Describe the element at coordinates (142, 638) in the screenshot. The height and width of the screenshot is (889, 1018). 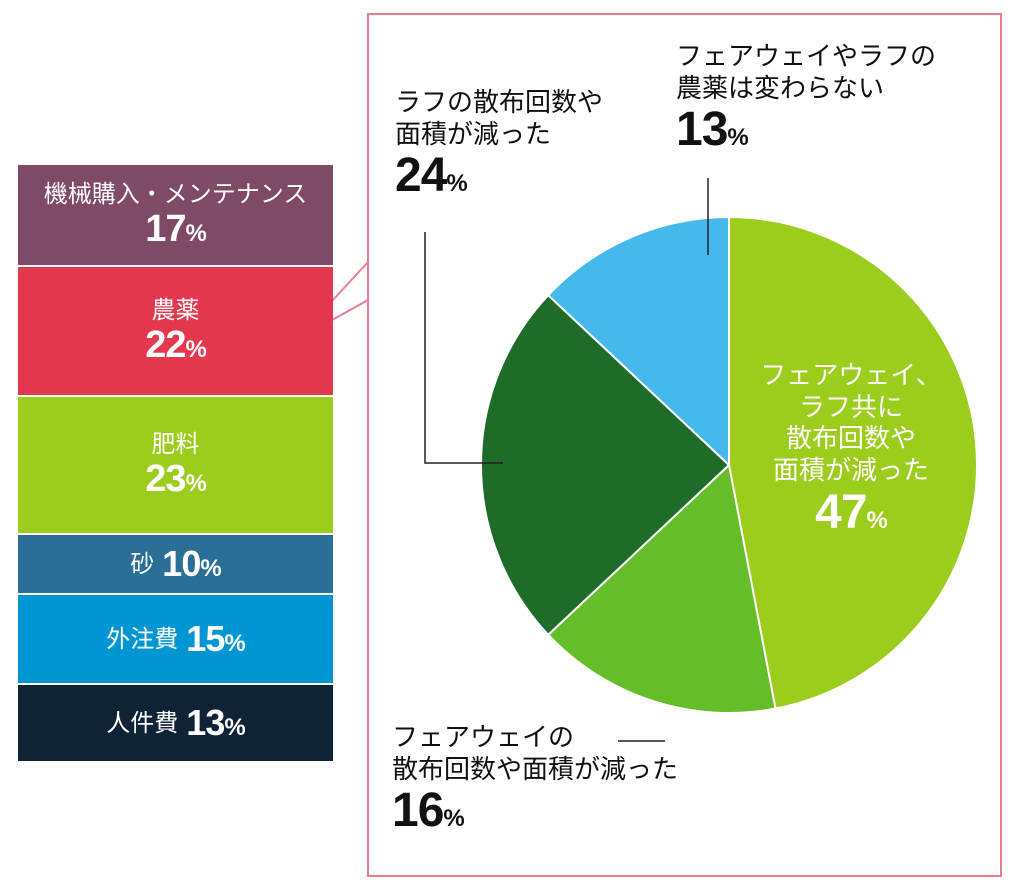
I see `segment-label: 外注費` at that location.